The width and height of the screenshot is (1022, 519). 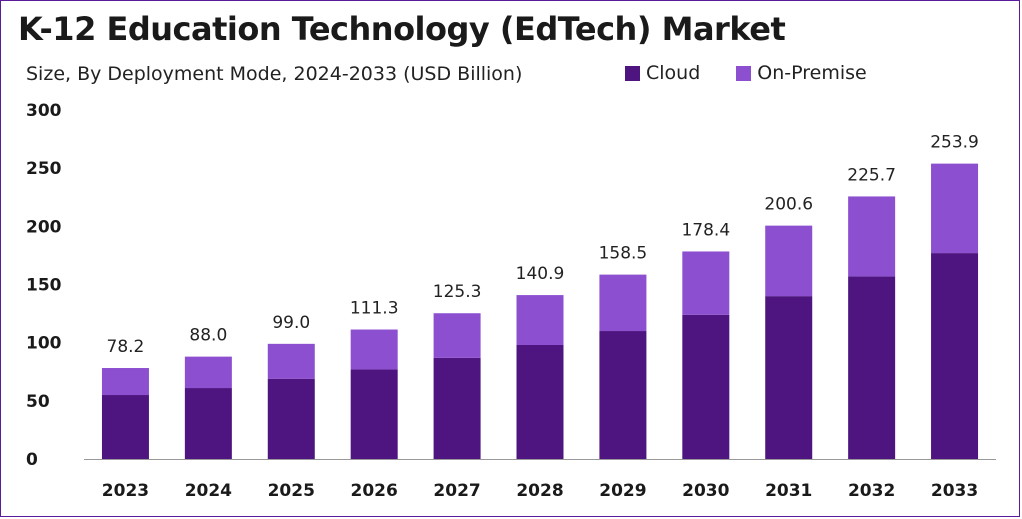 What do you see at coordinates (291, 323) in the screenshot?
I see `data-label-total: 99.0` at bounding box center [291, 323].